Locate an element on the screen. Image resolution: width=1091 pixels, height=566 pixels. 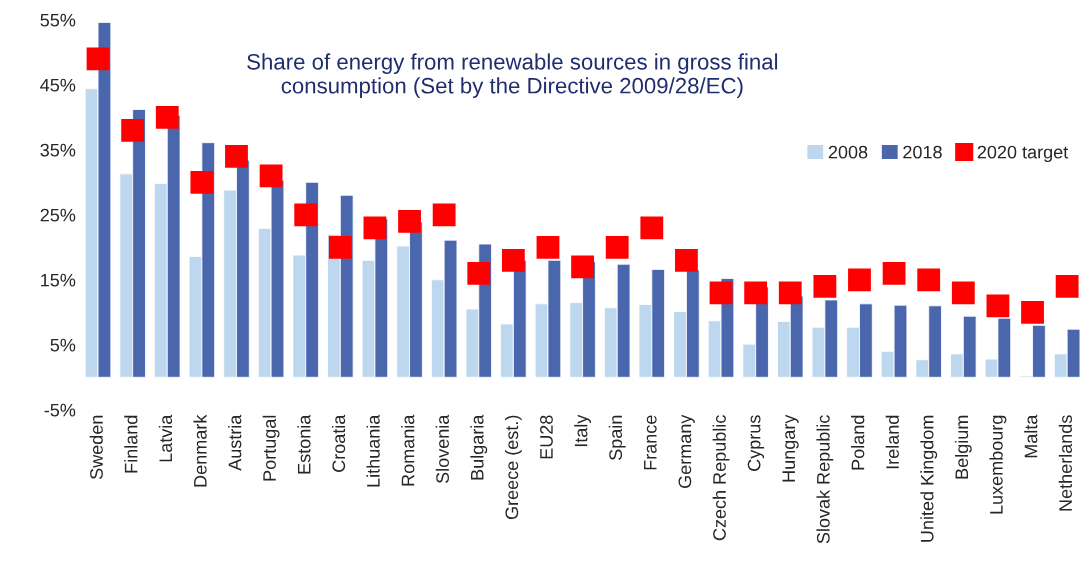
text: Share of energy from renewable sources in gross final consumption (Set by the Directive 2009/28/EC) is located at coordinates (512, 75).